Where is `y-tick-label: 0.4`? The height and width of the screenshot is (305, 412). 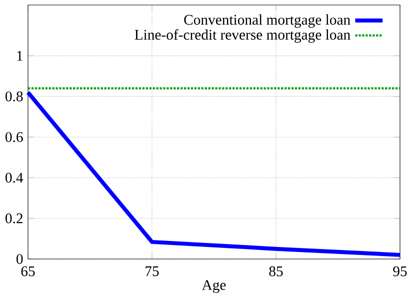
y-tick-label: 0.4 is located at coordinates (15, 177).